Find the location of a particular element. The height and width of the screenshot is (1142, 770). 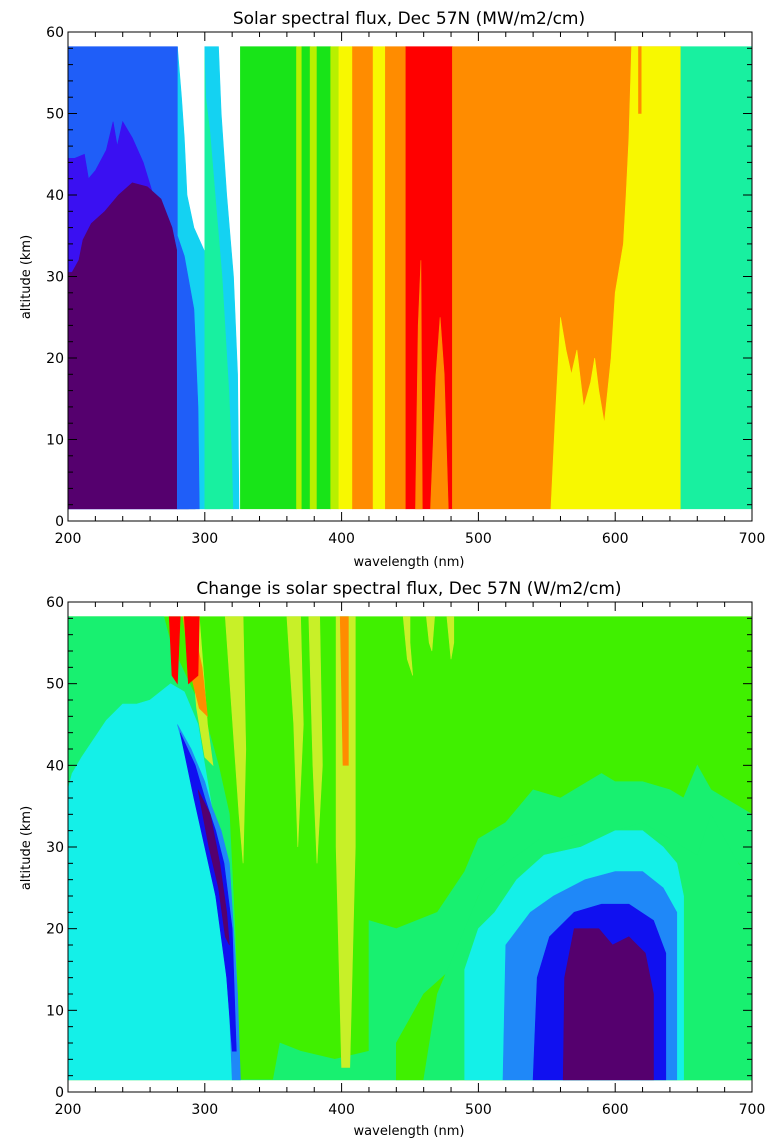

bottom-x-tick-label: 300 is located at coordinates (204, 1110).